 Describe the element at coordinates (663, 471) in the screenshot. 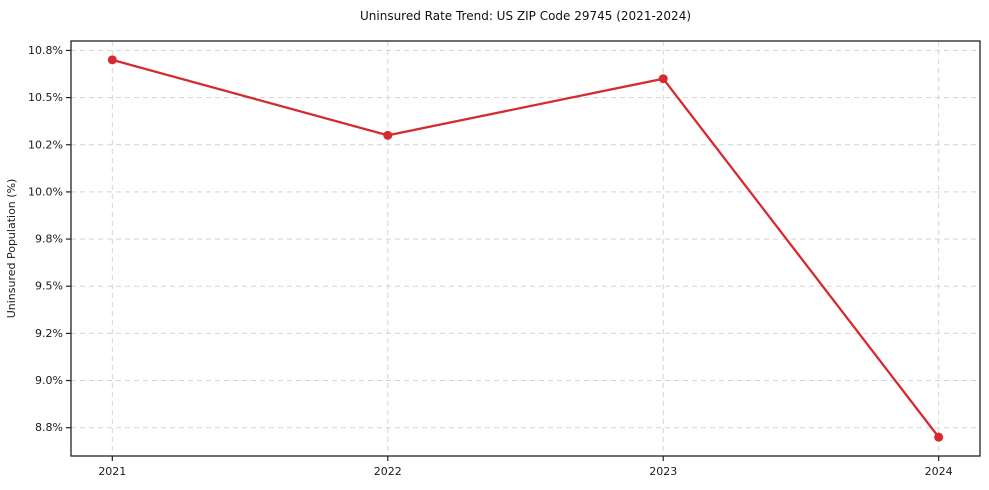

I see `x-tick-label: 2023` at that location.